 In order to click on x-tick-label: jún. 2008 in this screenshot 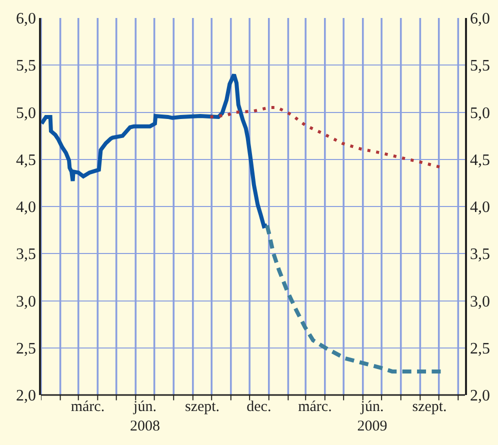, I will do `click(145, 416)`.